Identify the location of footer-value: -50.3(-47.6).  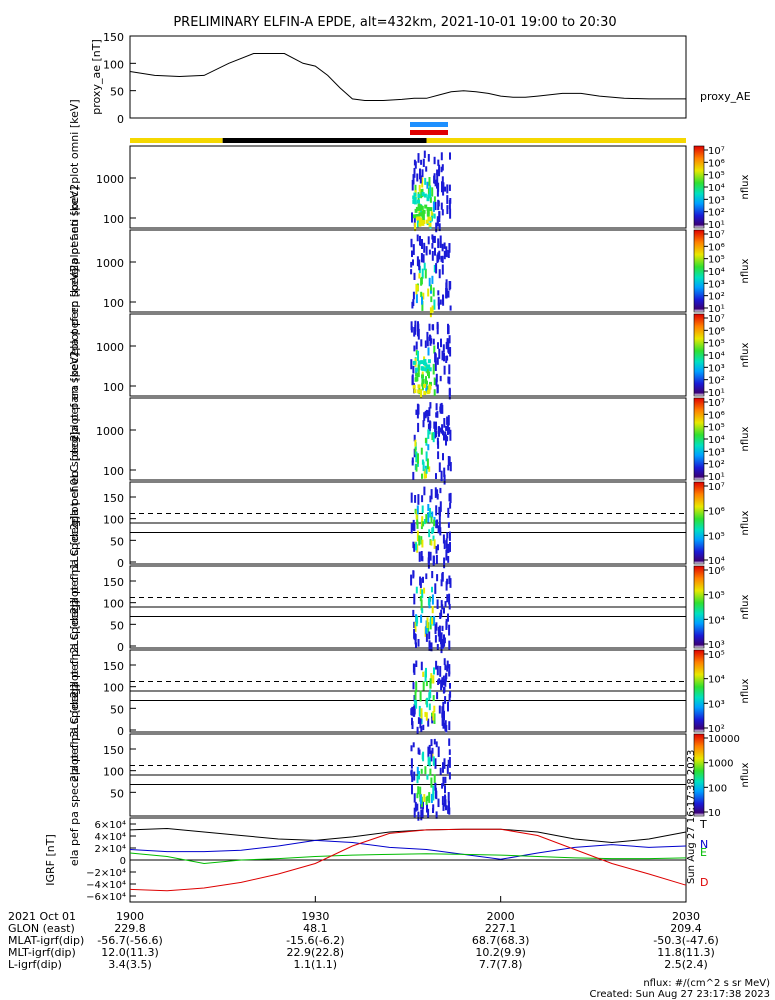
(686, 940).